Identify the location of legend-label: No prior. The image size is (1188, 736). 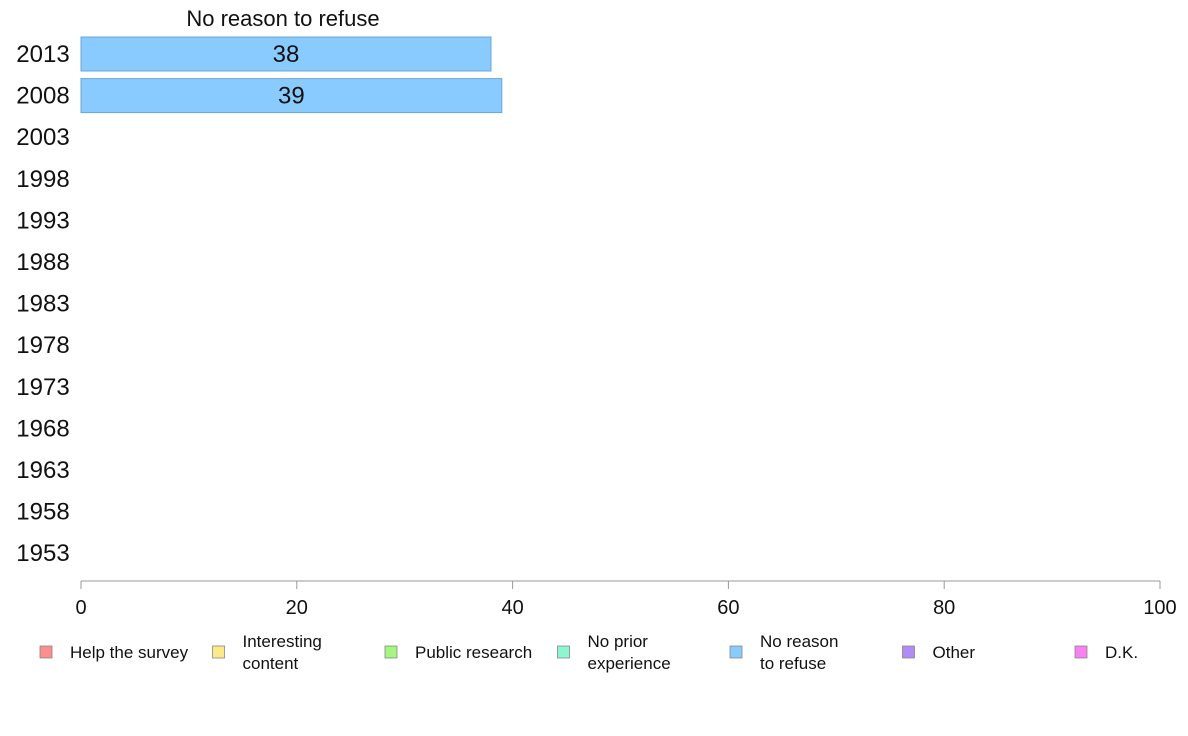
(618, 641).